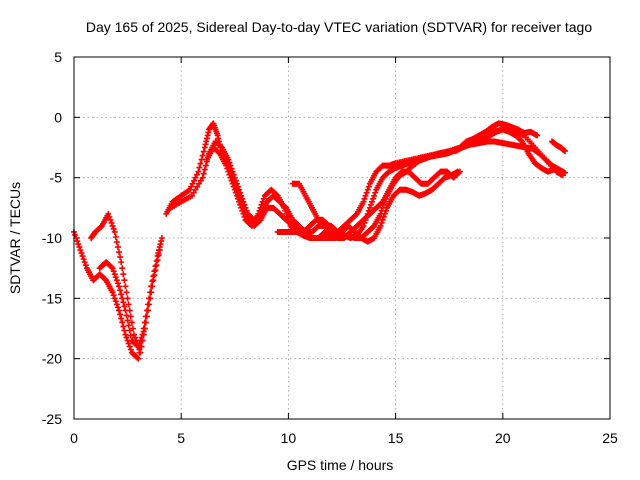 The height and width of the screenshot is (480, 640). I want to click on x-axis-label: GPS time / hours, so click(340, 465).